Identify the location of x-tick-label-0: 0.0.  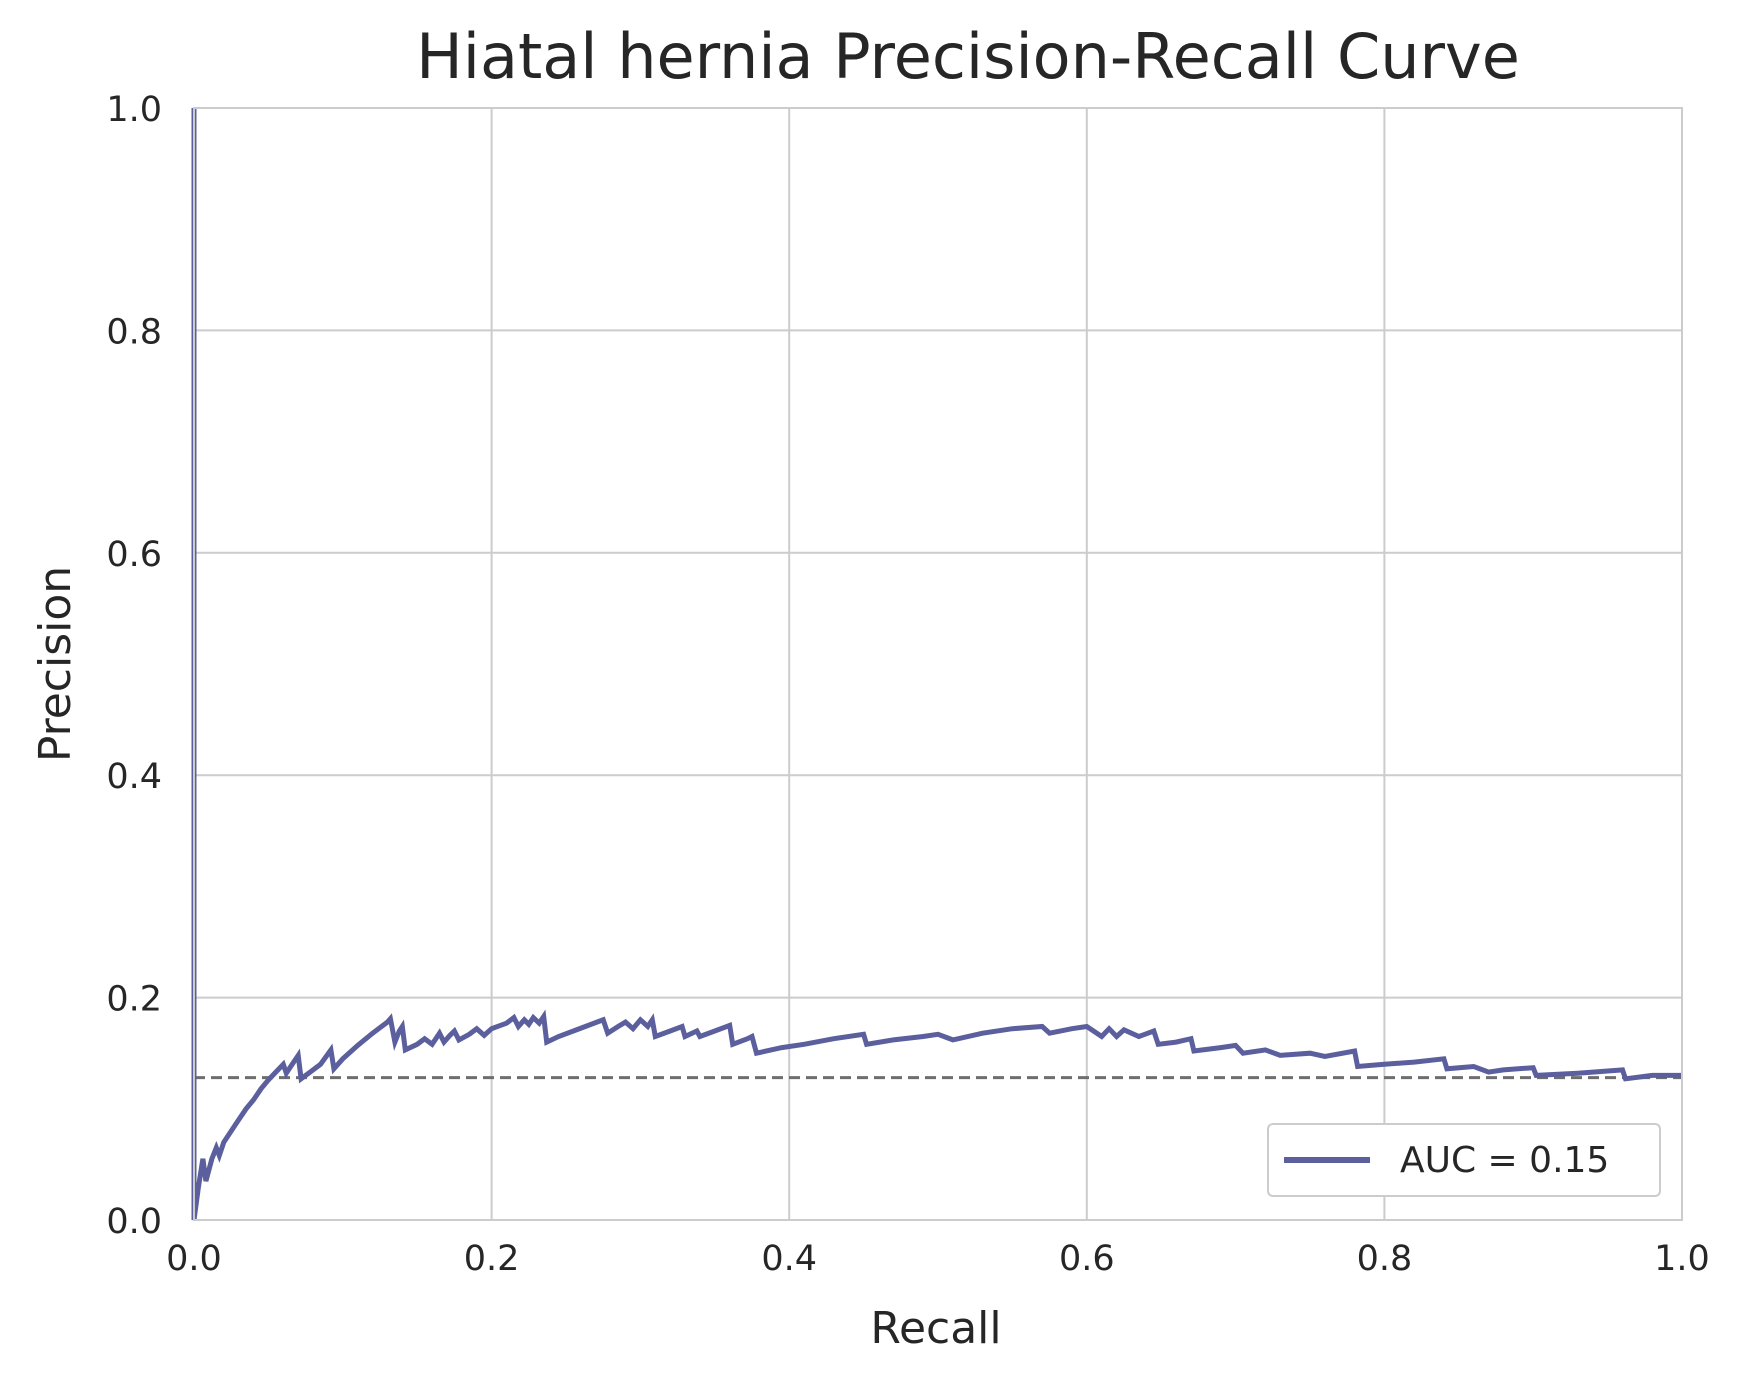
(194, 1259).